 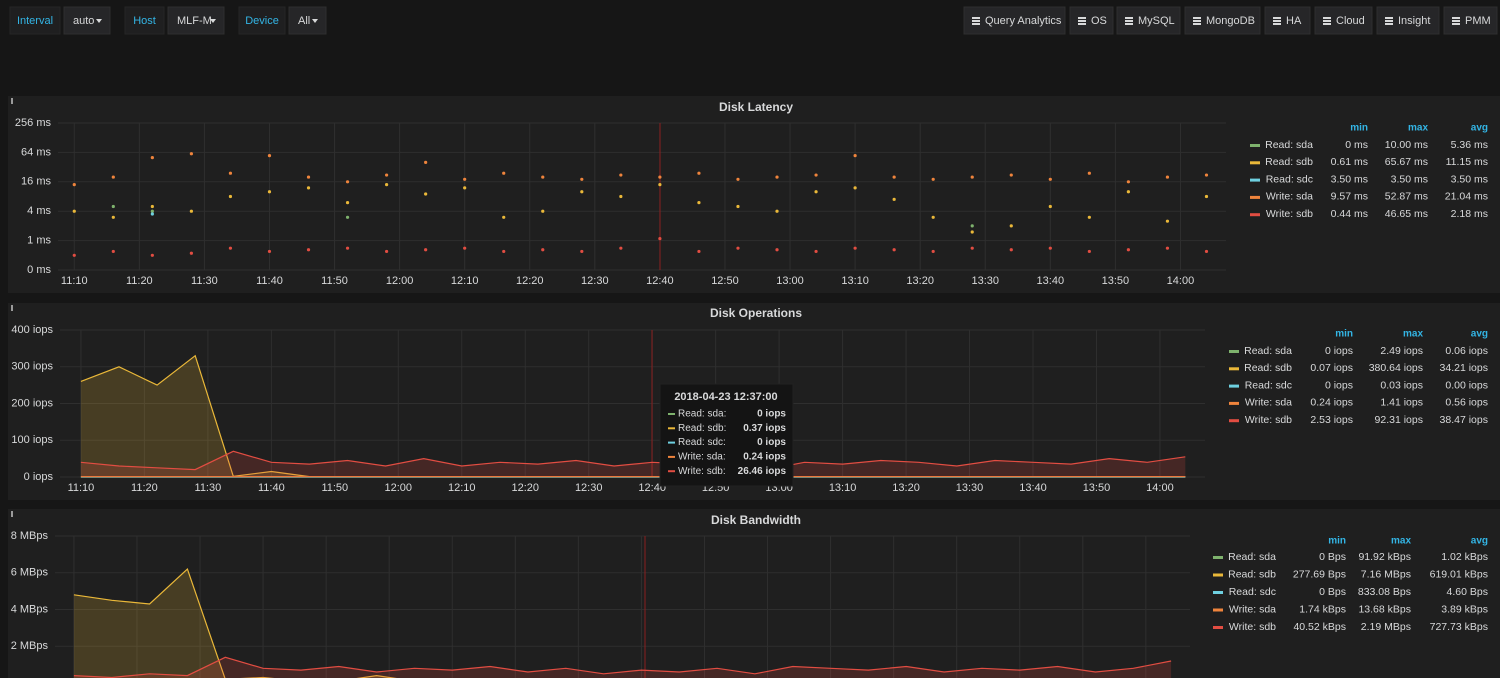 I want to click on variable-picker: Device All, so click(x=282, y=20).